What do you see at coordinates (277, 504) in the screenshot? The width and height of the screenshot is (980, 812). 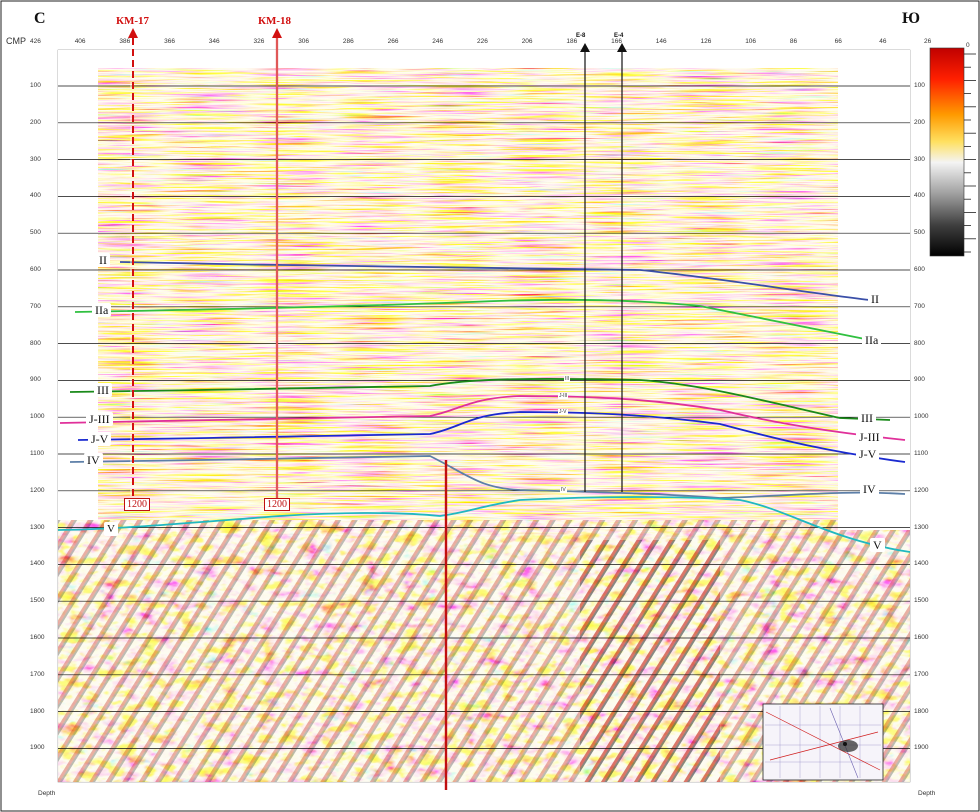 I see `well-km18-depth-tag: 1200` at bounding box center [277, 504].